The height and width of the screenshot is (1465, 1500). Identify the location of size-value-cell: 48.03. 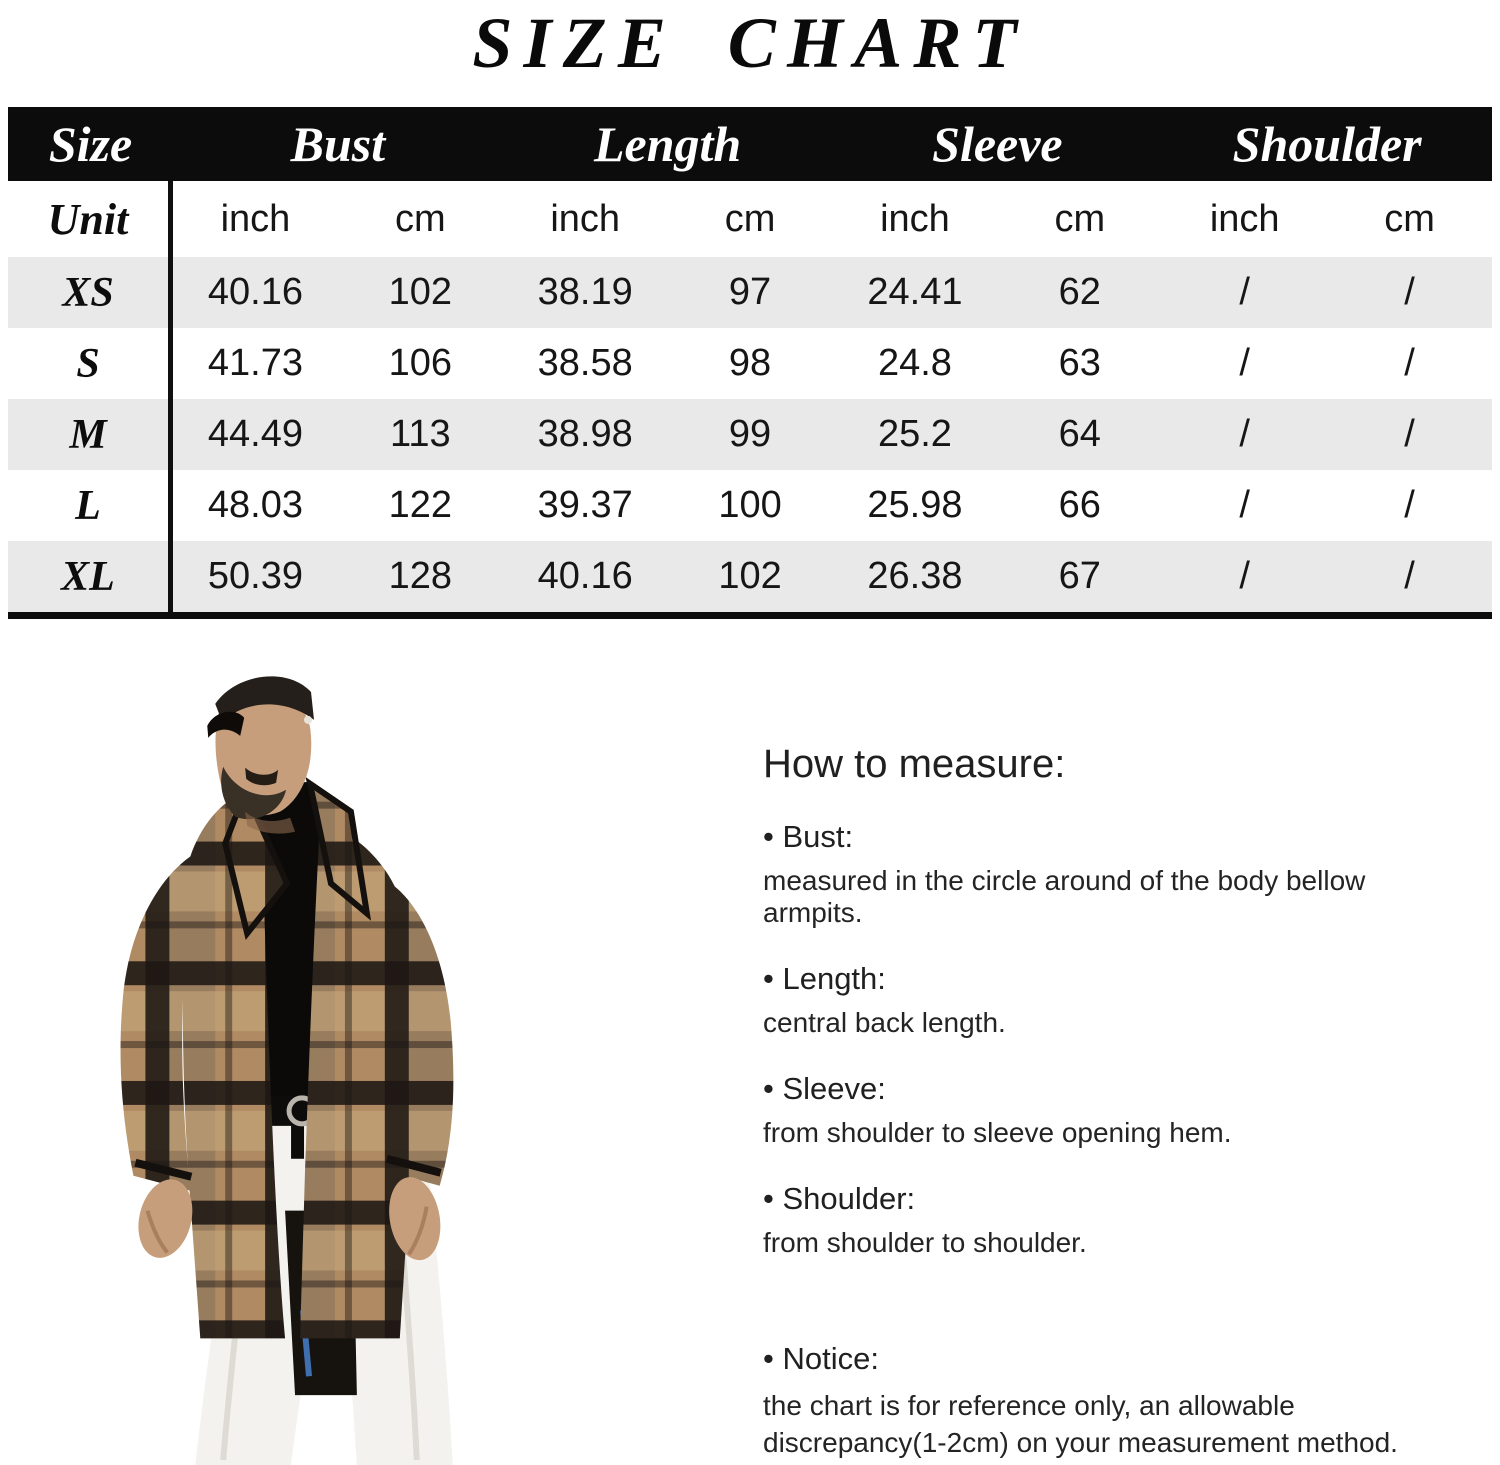
(255, 505).